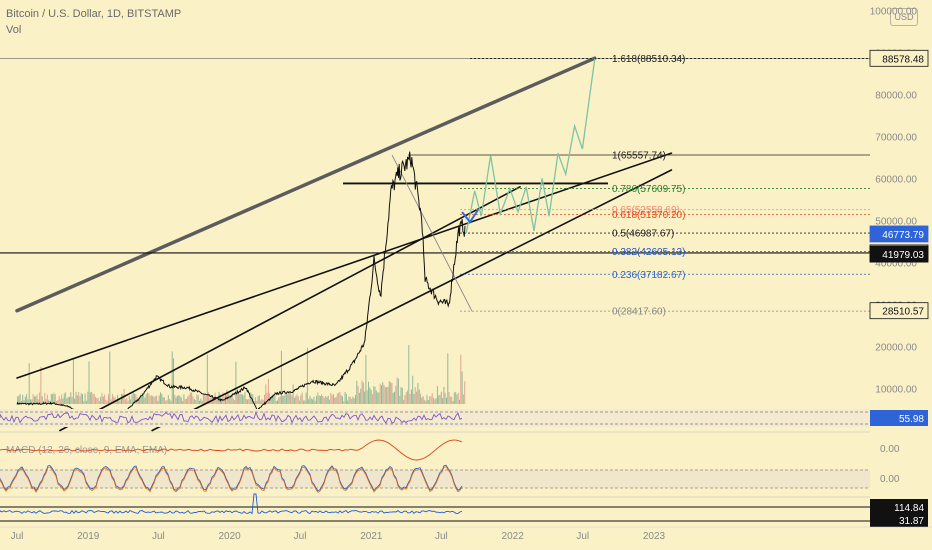  What do you see at coordinates (903, 312) in the screenshot?
I see `price-tag-label: 28510.57` at bounding box center [903, 312].